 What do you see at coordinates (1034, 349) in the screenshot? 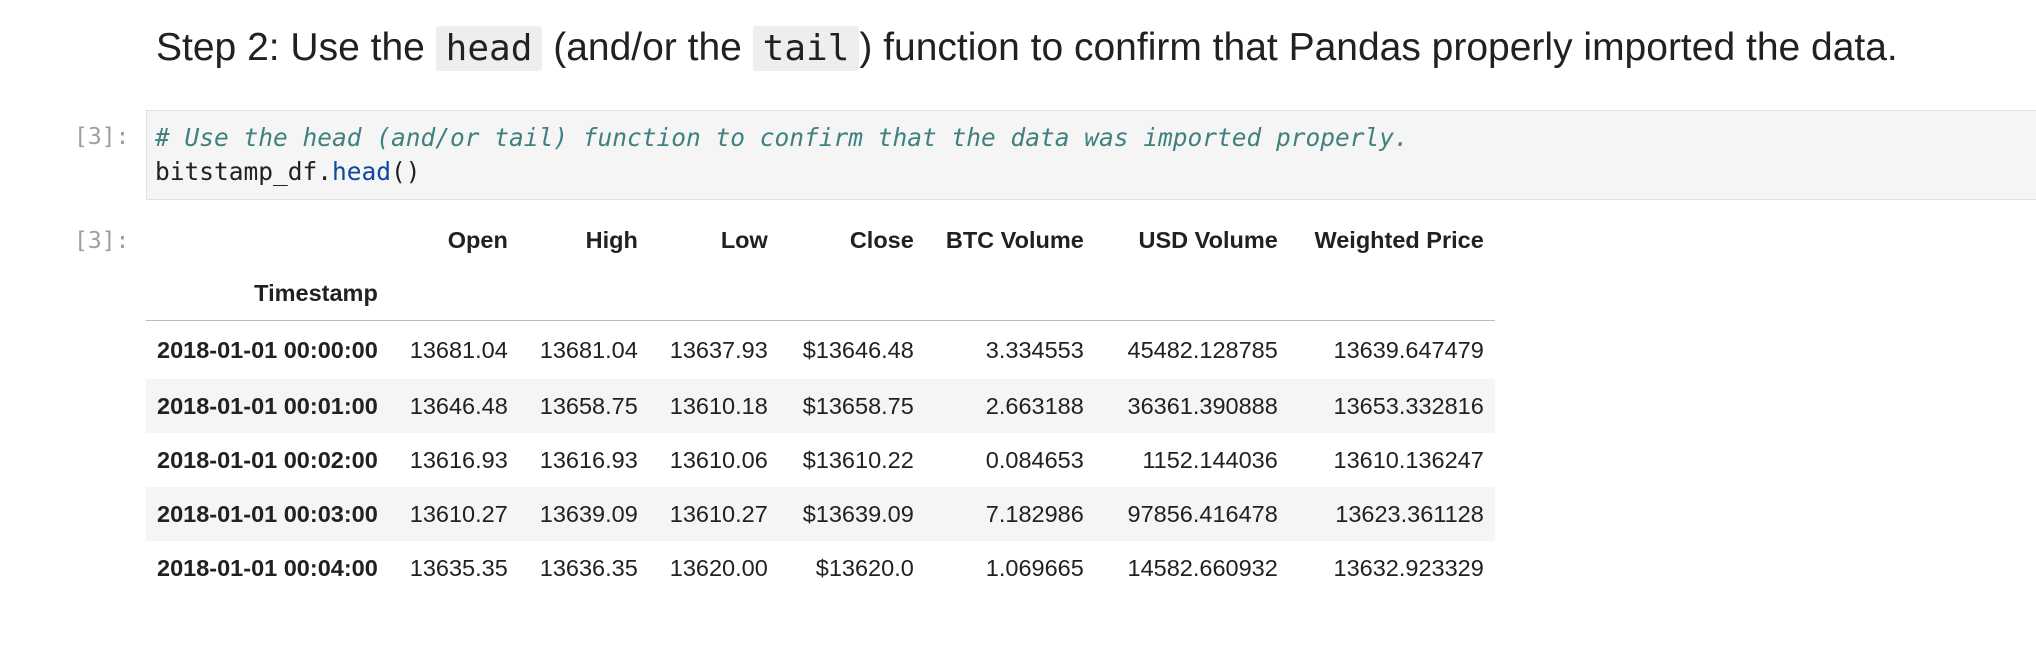
I see `table-cell: 3.334553` at bounding box center [1034, 349].